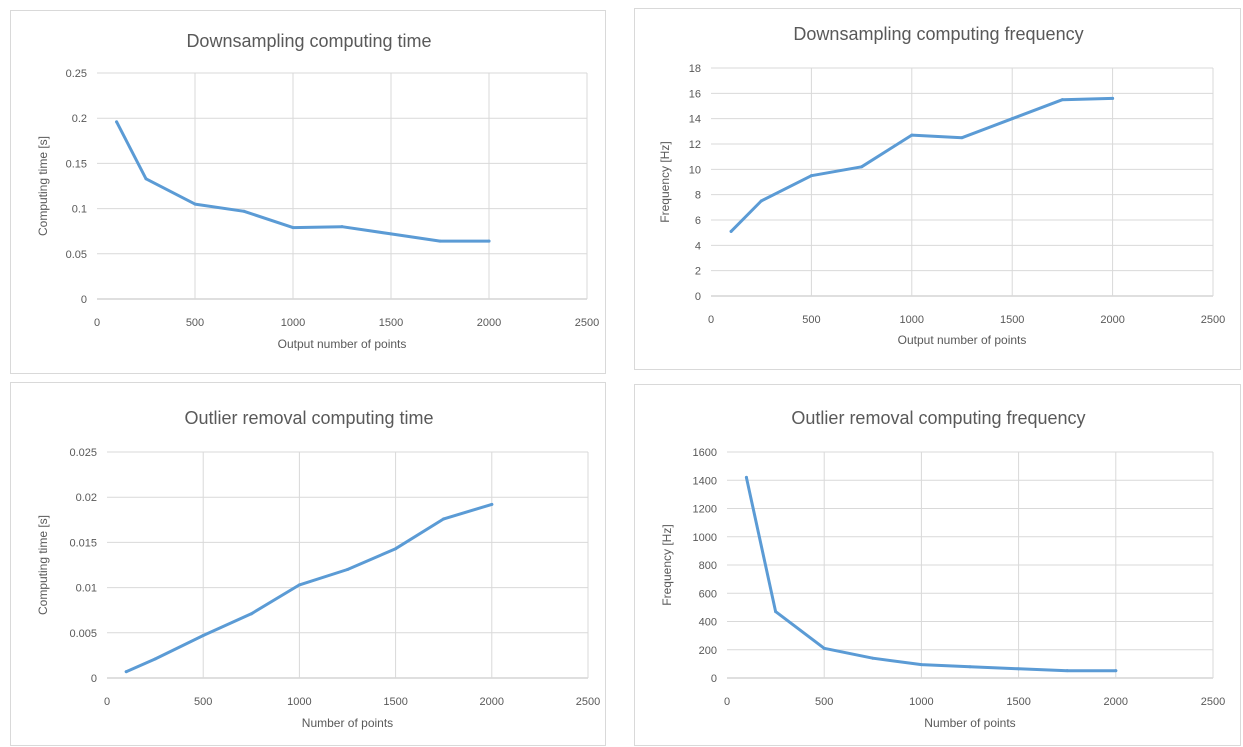  I want to click on y-tick-label: 0.005, so click(83, 634).